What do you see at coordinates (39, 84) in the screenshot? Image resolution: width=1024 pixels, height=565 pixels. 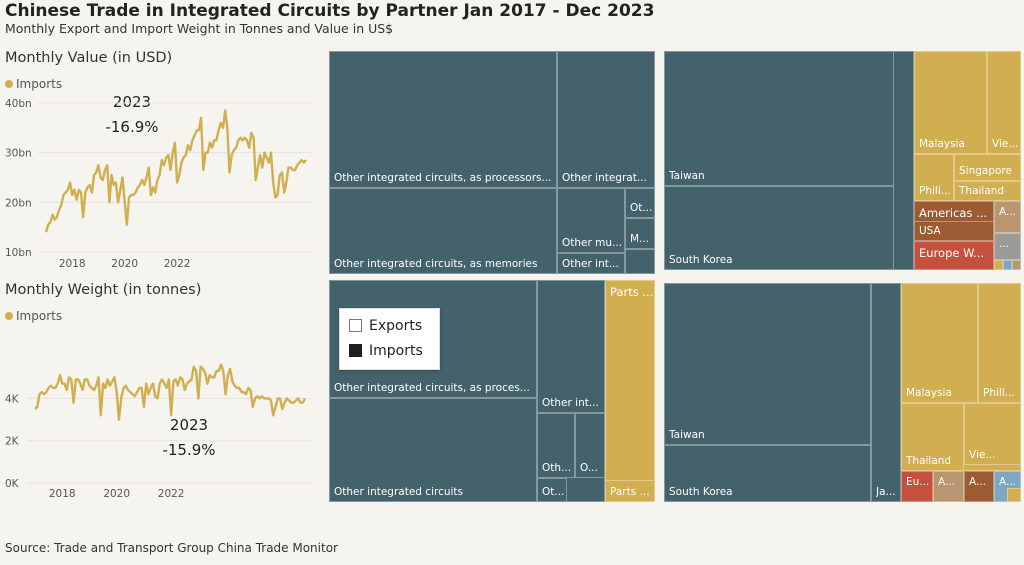 I see `value-legend-label: Imports` at bounding box center [39, 84].